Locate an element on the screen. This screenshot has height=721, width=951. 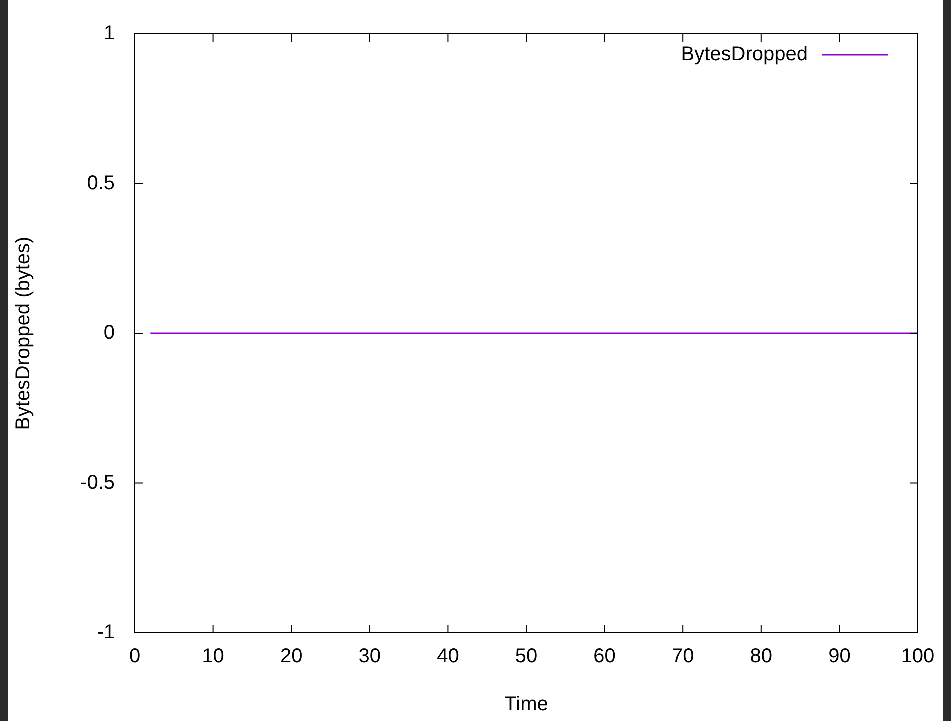
x-tick-label: 80 is located at coordinates (761, 657).